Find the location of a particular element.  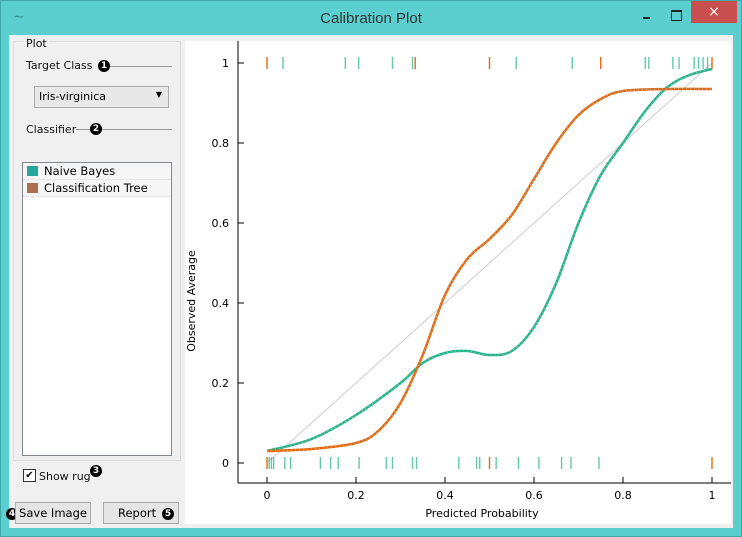

callout-2: 2 is located at coordinates (96, 129).